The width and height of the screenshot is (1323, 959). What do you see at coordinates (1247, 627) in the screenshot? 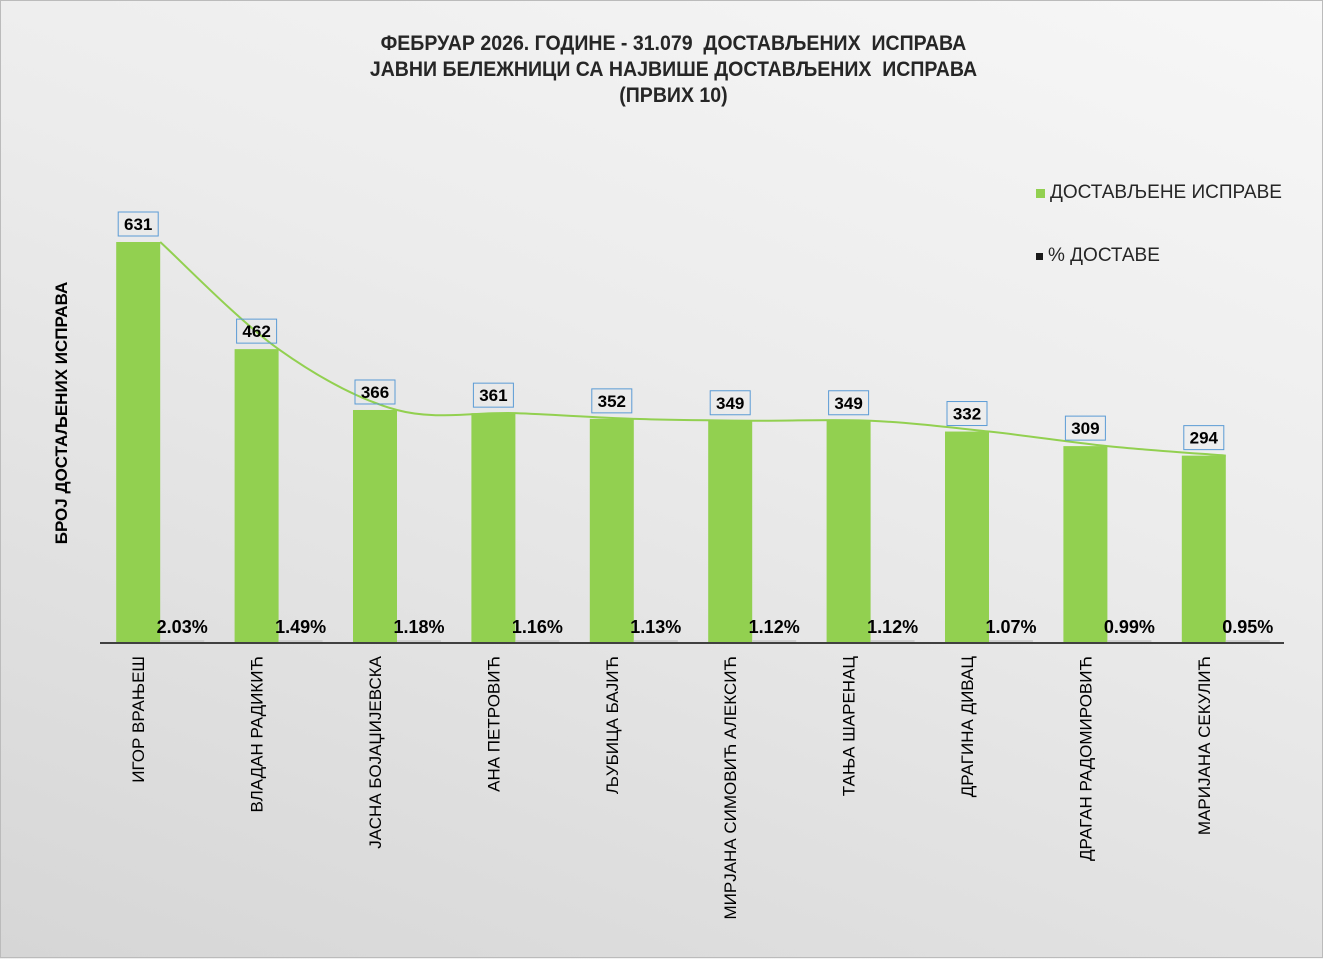
I see `data-label-percent: 0.95%` at bounding box center [1247, 627].